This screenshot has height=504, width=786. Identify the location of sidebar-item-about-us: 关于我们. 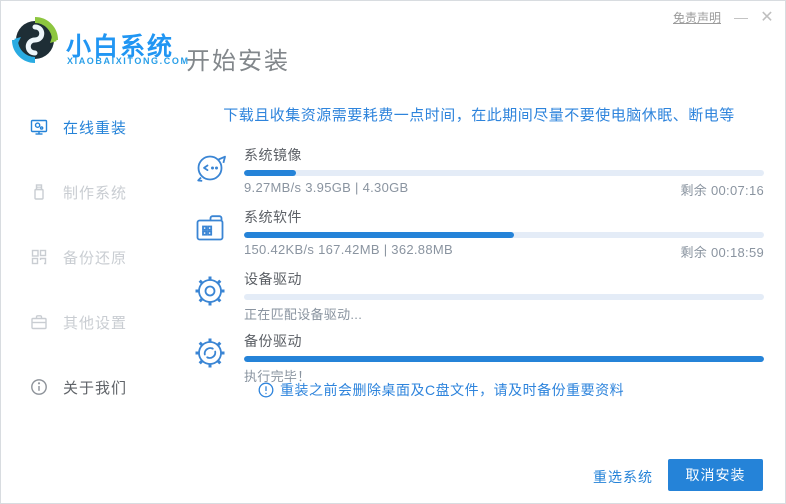
(86, 387).